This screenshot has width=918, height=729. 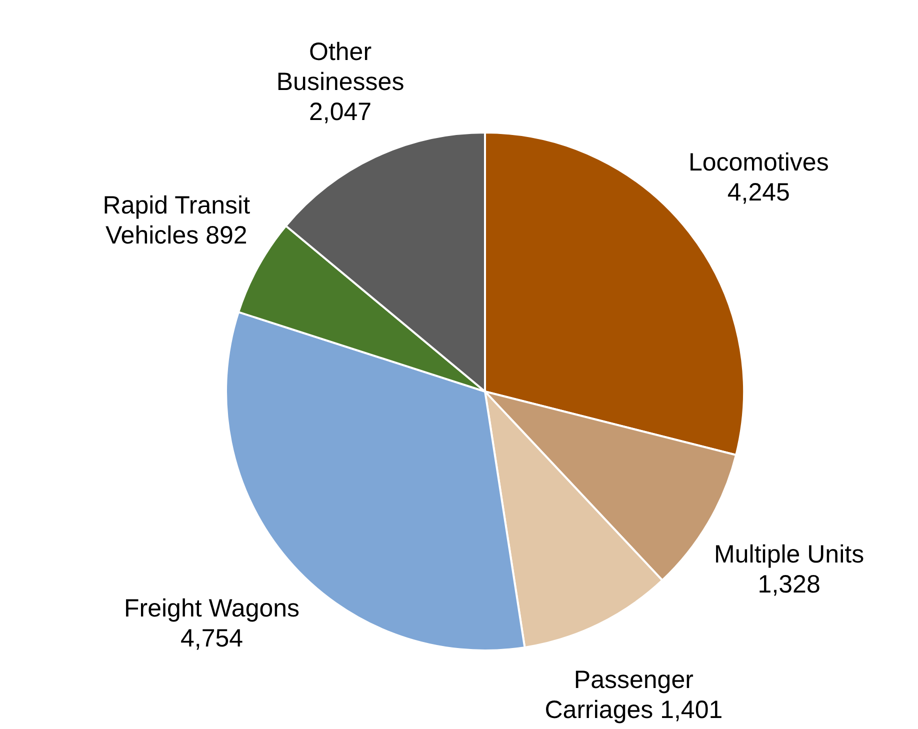 I want to click on slice-label: Locomotives, so click(x=758, y=162).